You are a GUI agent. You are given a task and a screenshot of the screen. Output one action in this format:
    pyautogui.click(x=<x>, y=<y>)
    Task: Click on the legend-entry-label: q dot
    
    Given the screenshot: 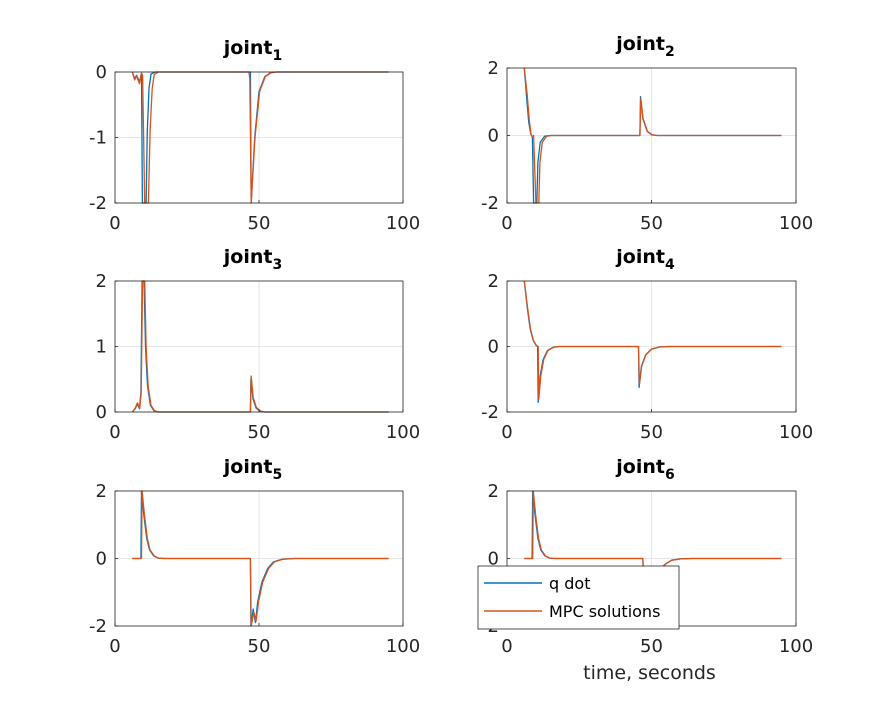 What is the action you would take?
    pyautogui.click(x=569, y=583)
    